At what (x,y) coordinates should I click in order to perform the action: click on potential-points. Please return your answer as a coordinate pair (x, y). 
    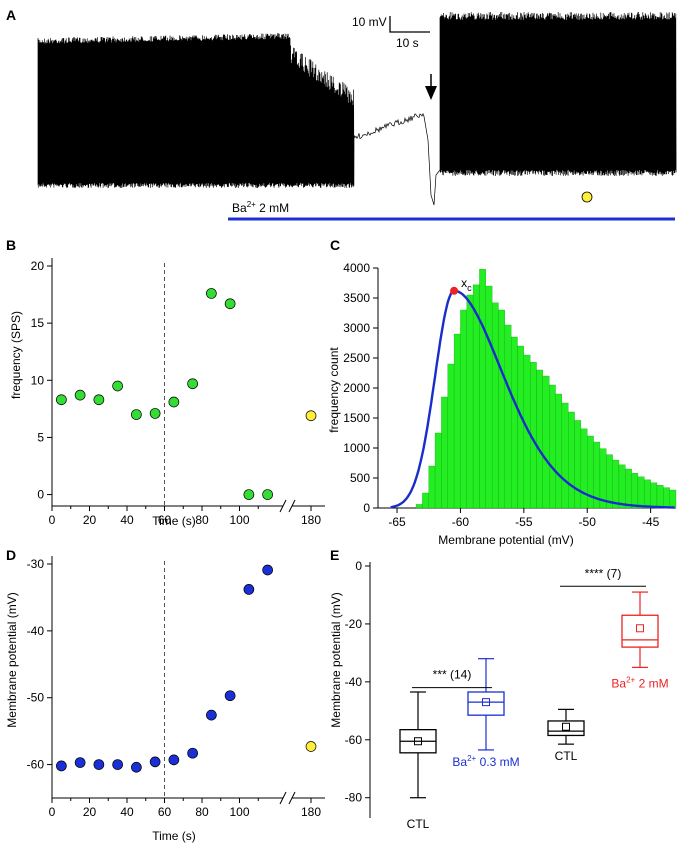
    Looking at the image, I should click on (186, 668).